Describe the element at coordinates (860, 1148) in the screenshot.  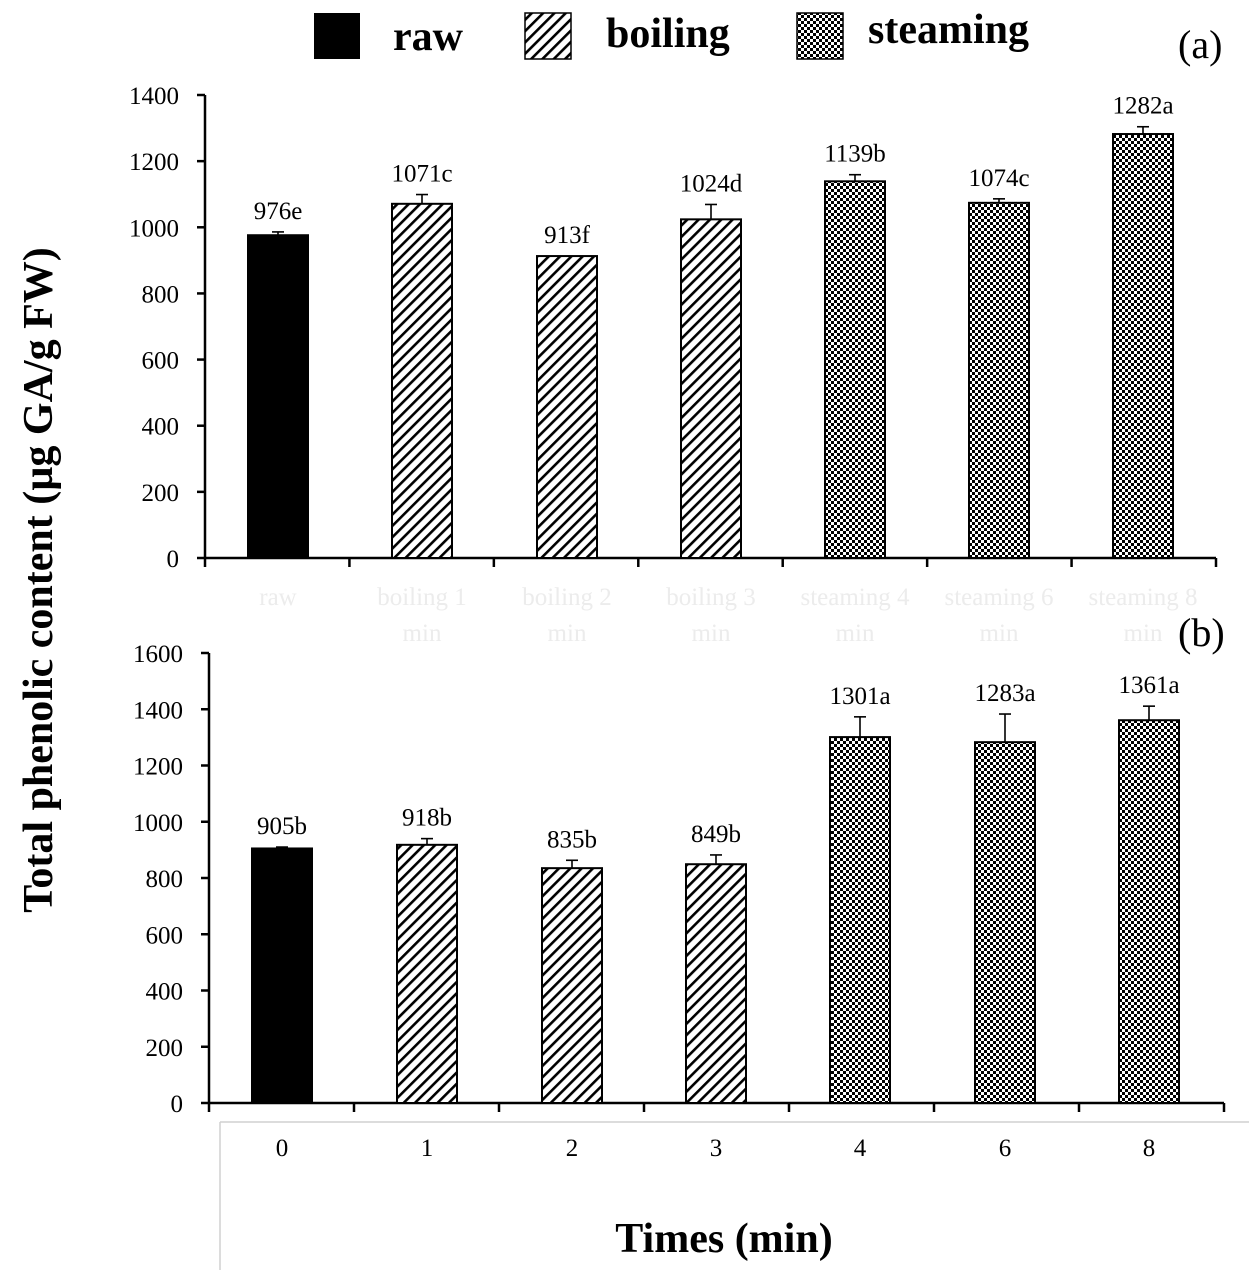
I see `x-tick-label: 4` at that location.